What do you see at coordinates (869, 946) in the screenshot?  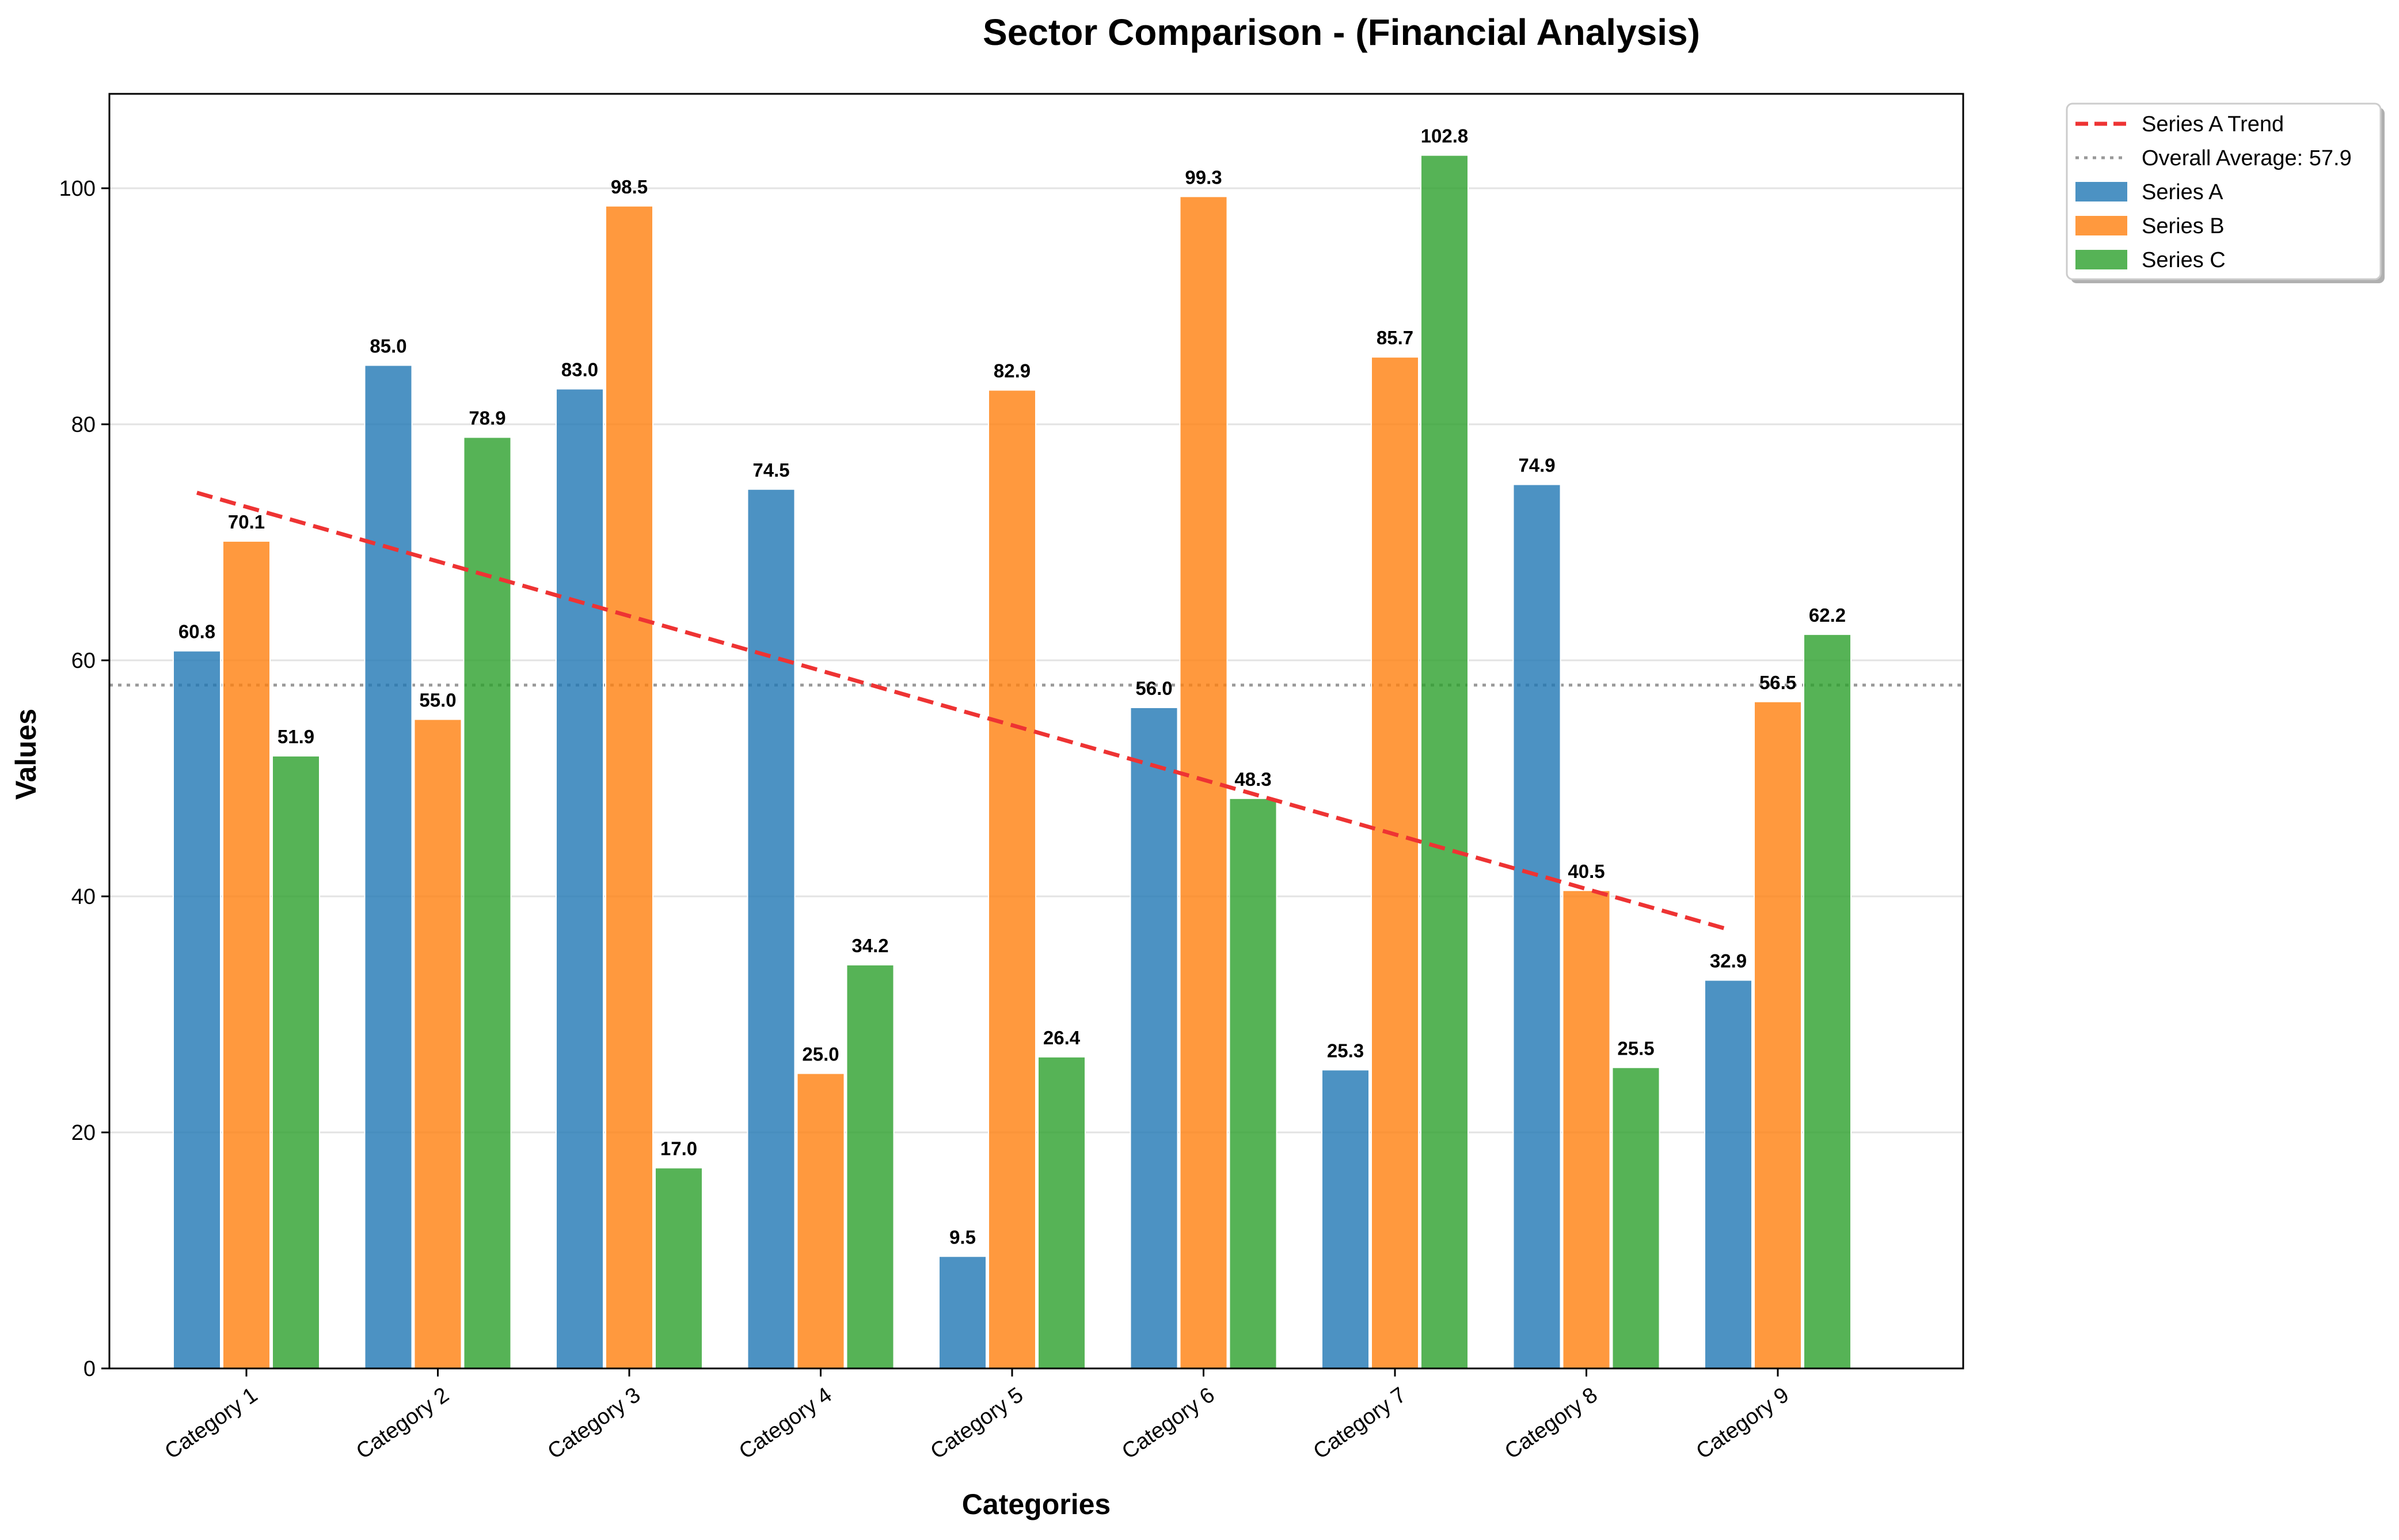 I see `bar-value-label: 34.2` at bounding box center [869, 946].